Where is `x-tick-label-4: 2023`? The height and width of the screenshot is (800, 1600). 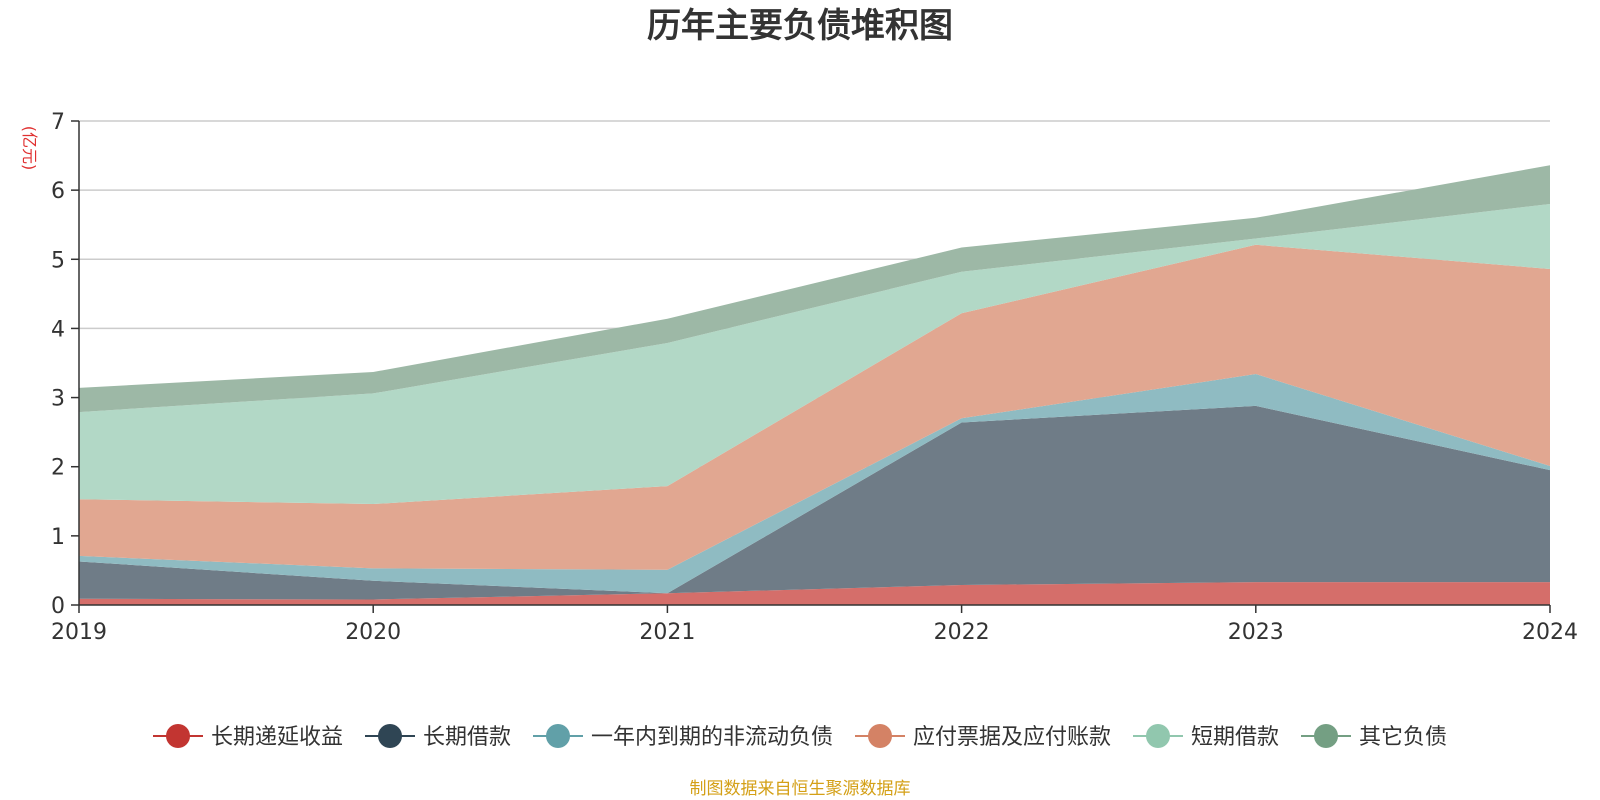 x-tick-label-4: 2023 is located at coordinates (1256, 632).